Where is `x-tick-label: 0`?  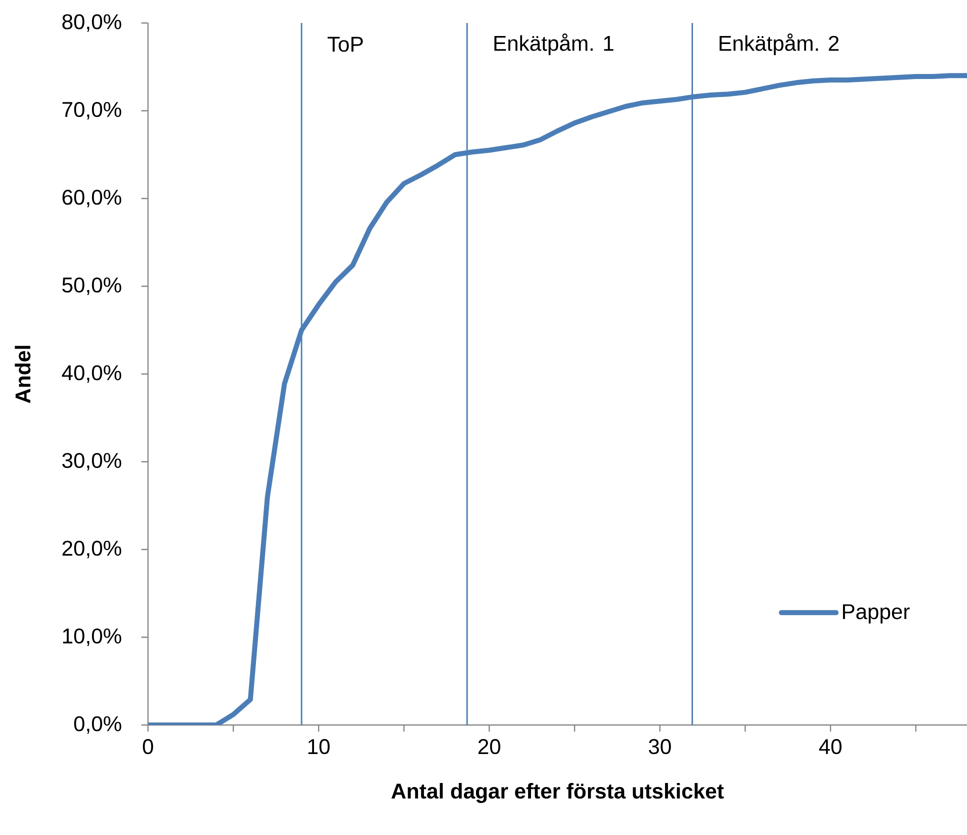
x-tick-label: 0 is located at coordinates (148, 746).